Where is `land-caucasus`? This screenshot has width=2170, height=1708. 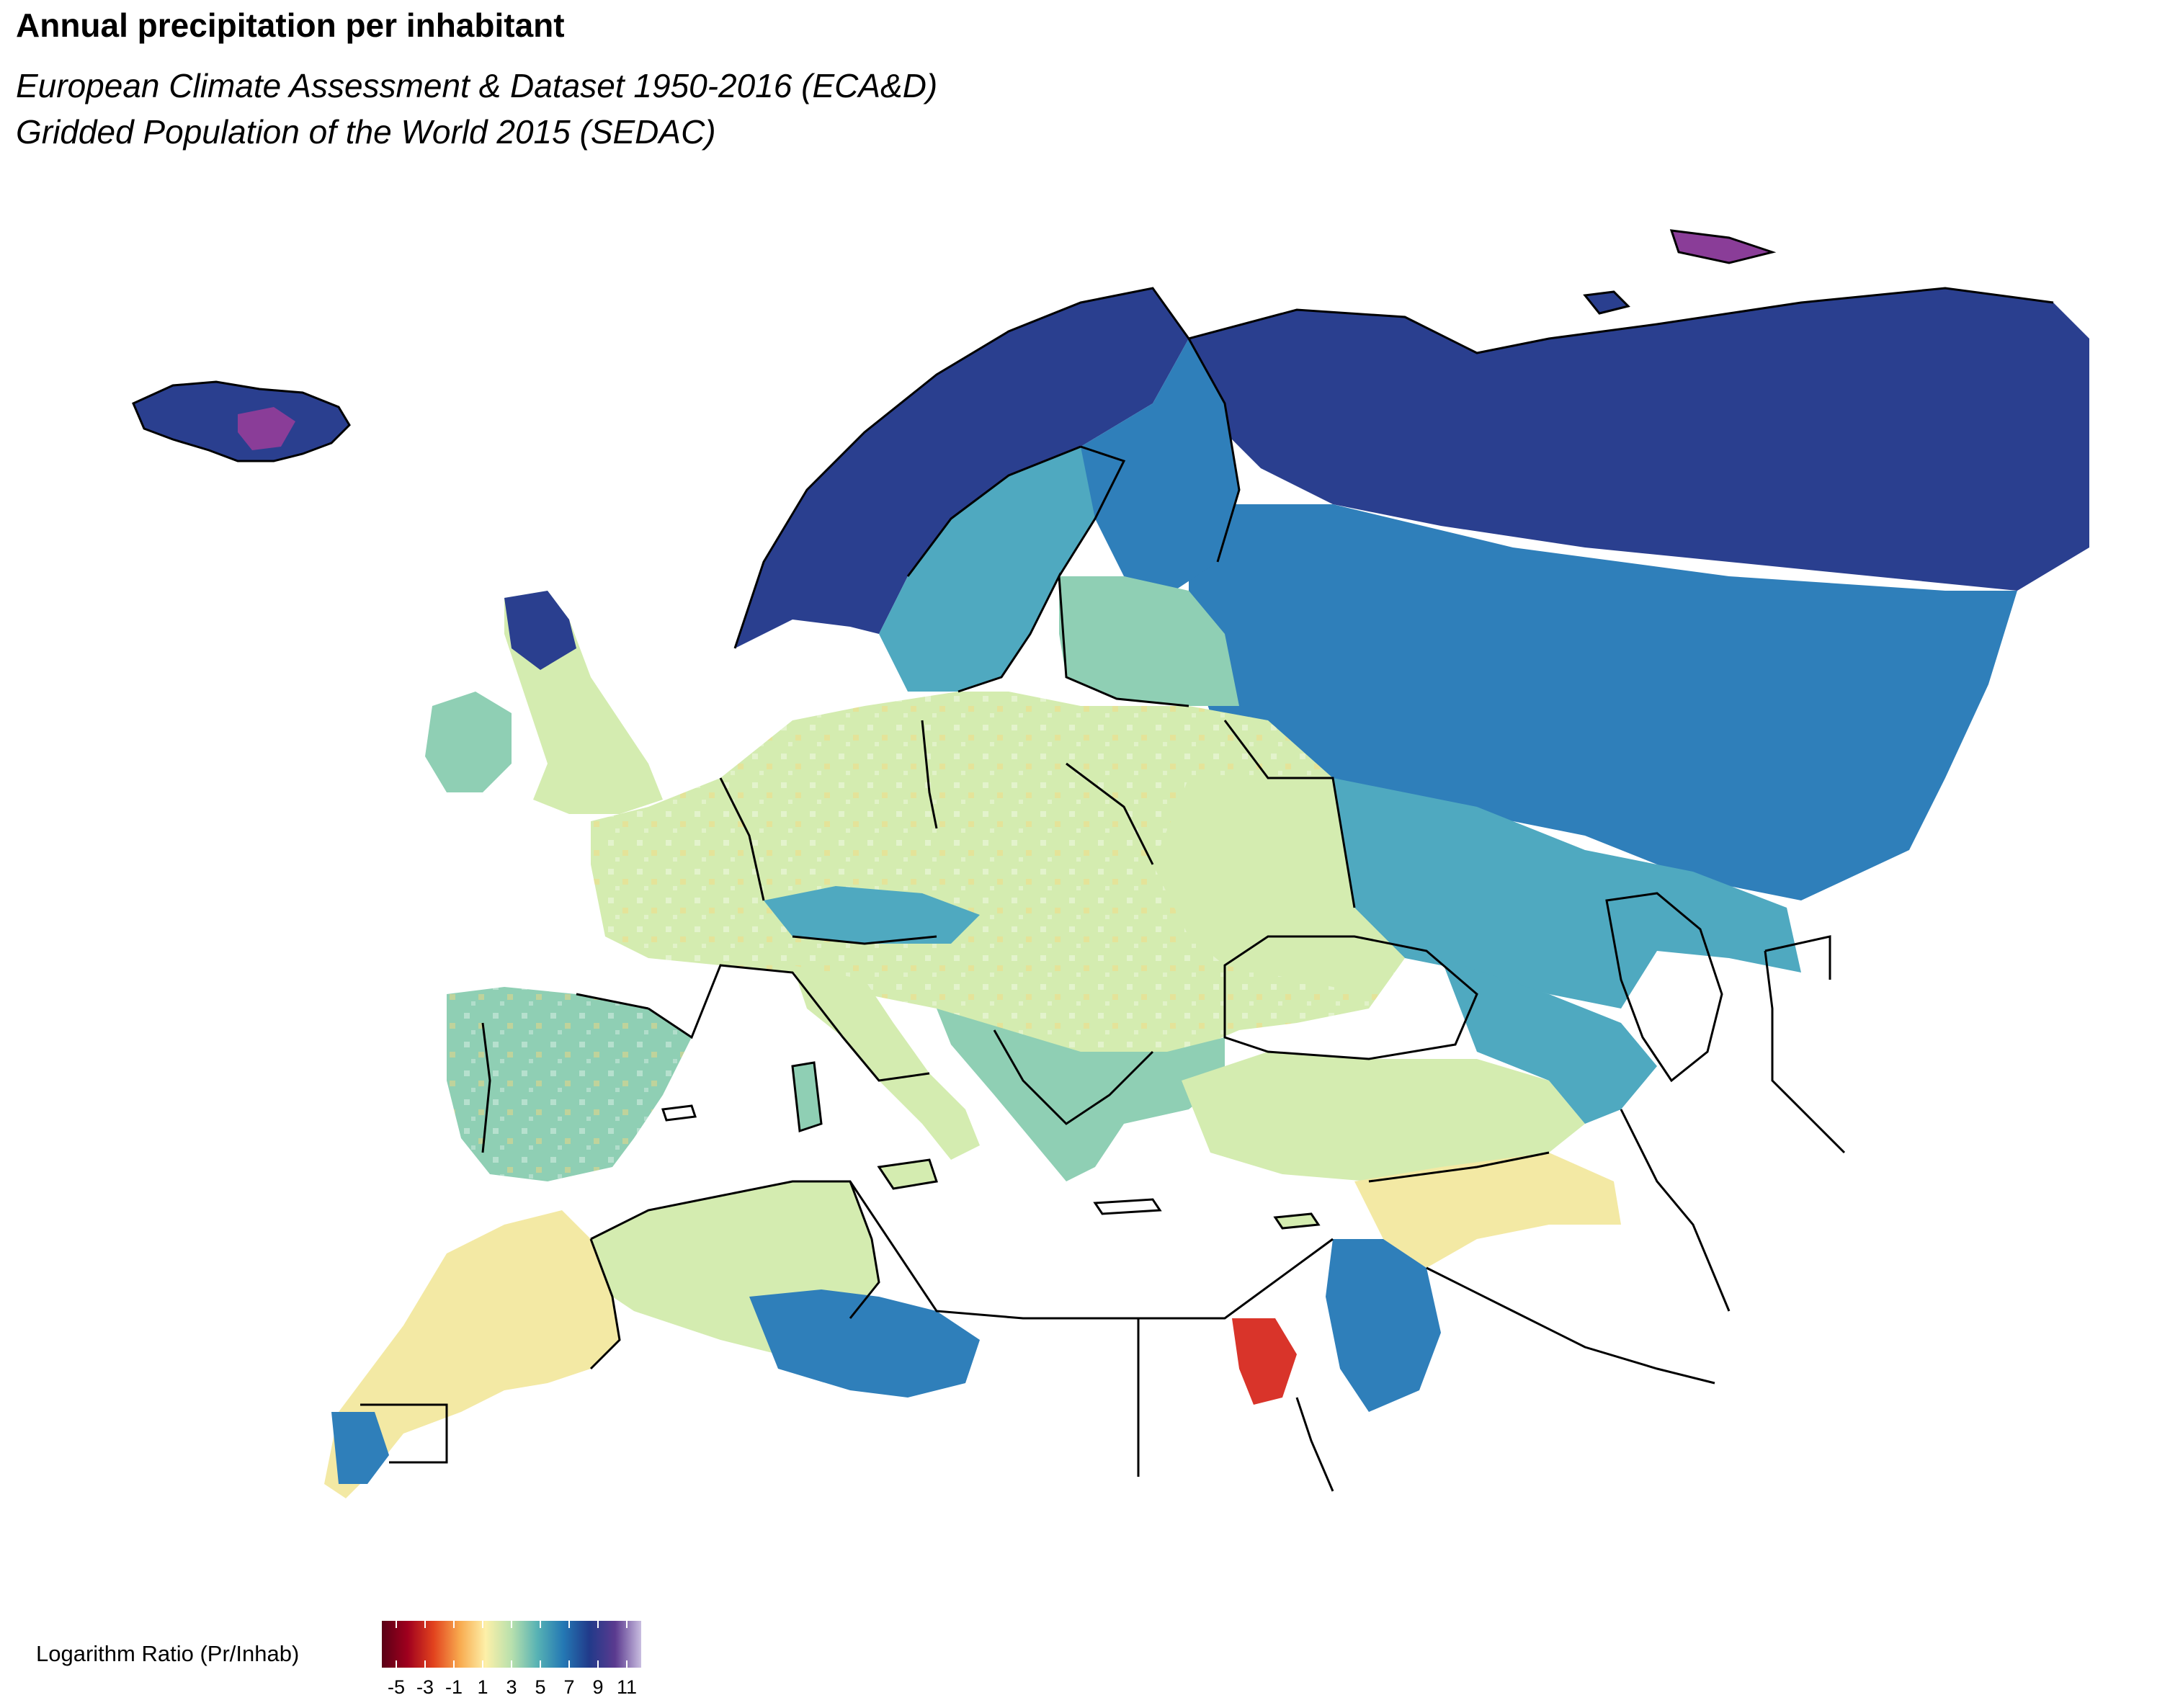
land-caucasus is located at coordinates (1549, 1041).